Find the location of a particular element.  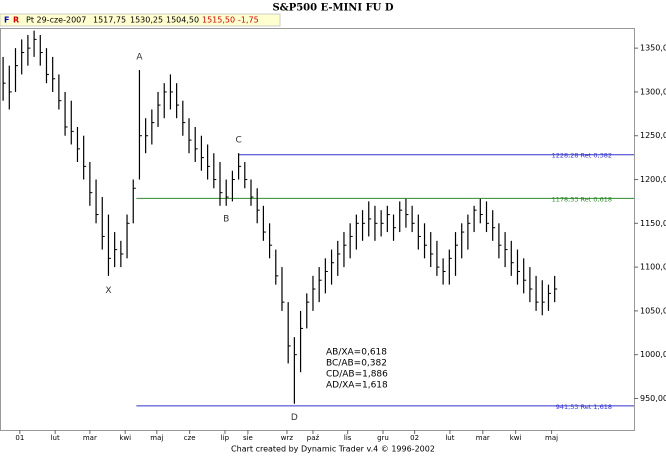

y-tick-label: 1000,00 is located at coordinates (653, 354).